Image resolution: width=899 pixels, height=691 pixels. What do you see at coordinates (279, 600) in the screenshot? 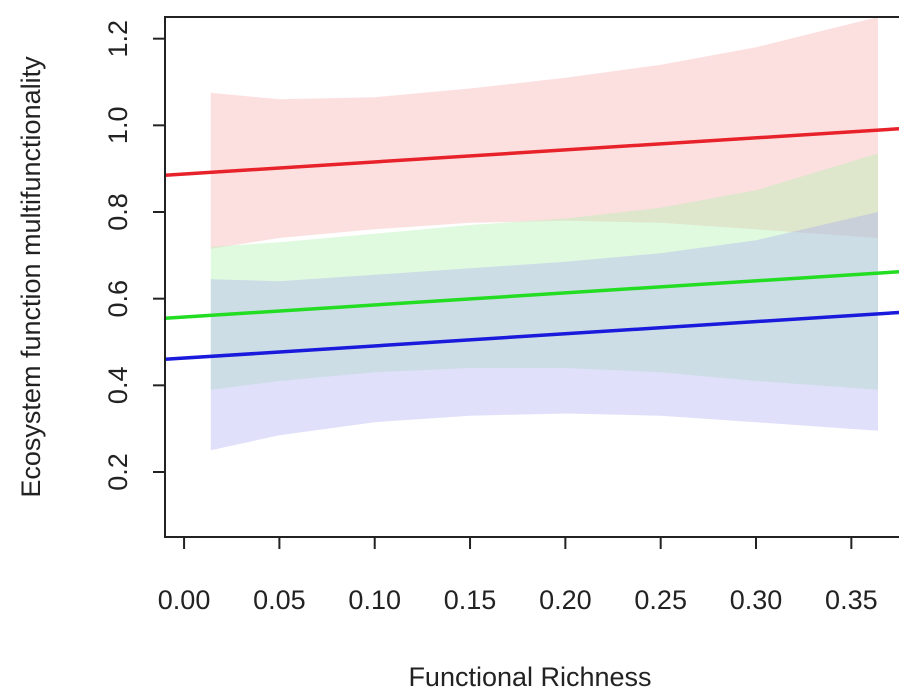
I see `x-tick-label: 0.05` at bounding box center [279, 600].